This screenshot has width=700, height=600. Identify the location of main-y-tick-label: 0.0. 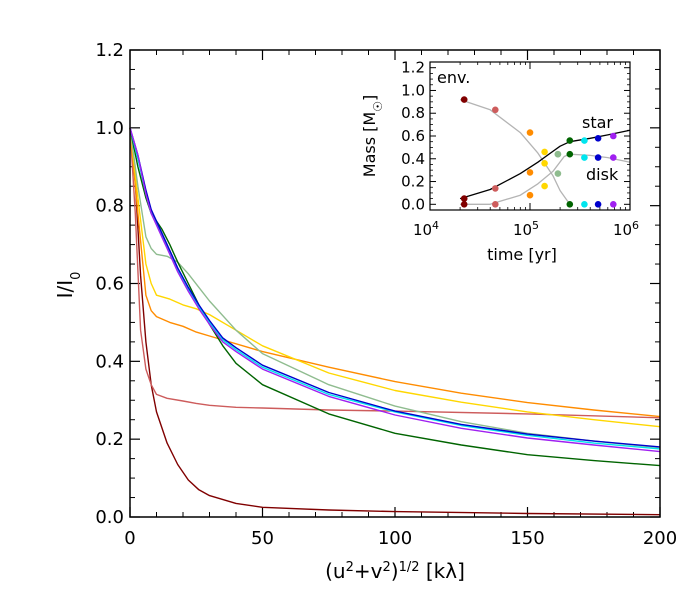
(109, 517).